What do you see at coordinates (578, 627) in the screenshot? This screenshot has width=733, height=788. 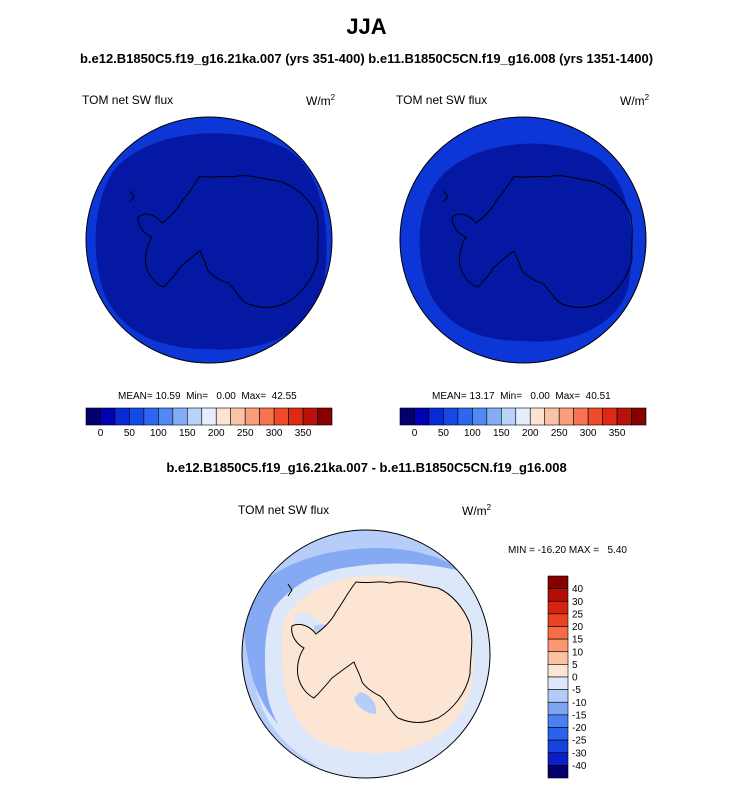 I see `colorbar-tick-label: 20` at bounding box center [578, 627].